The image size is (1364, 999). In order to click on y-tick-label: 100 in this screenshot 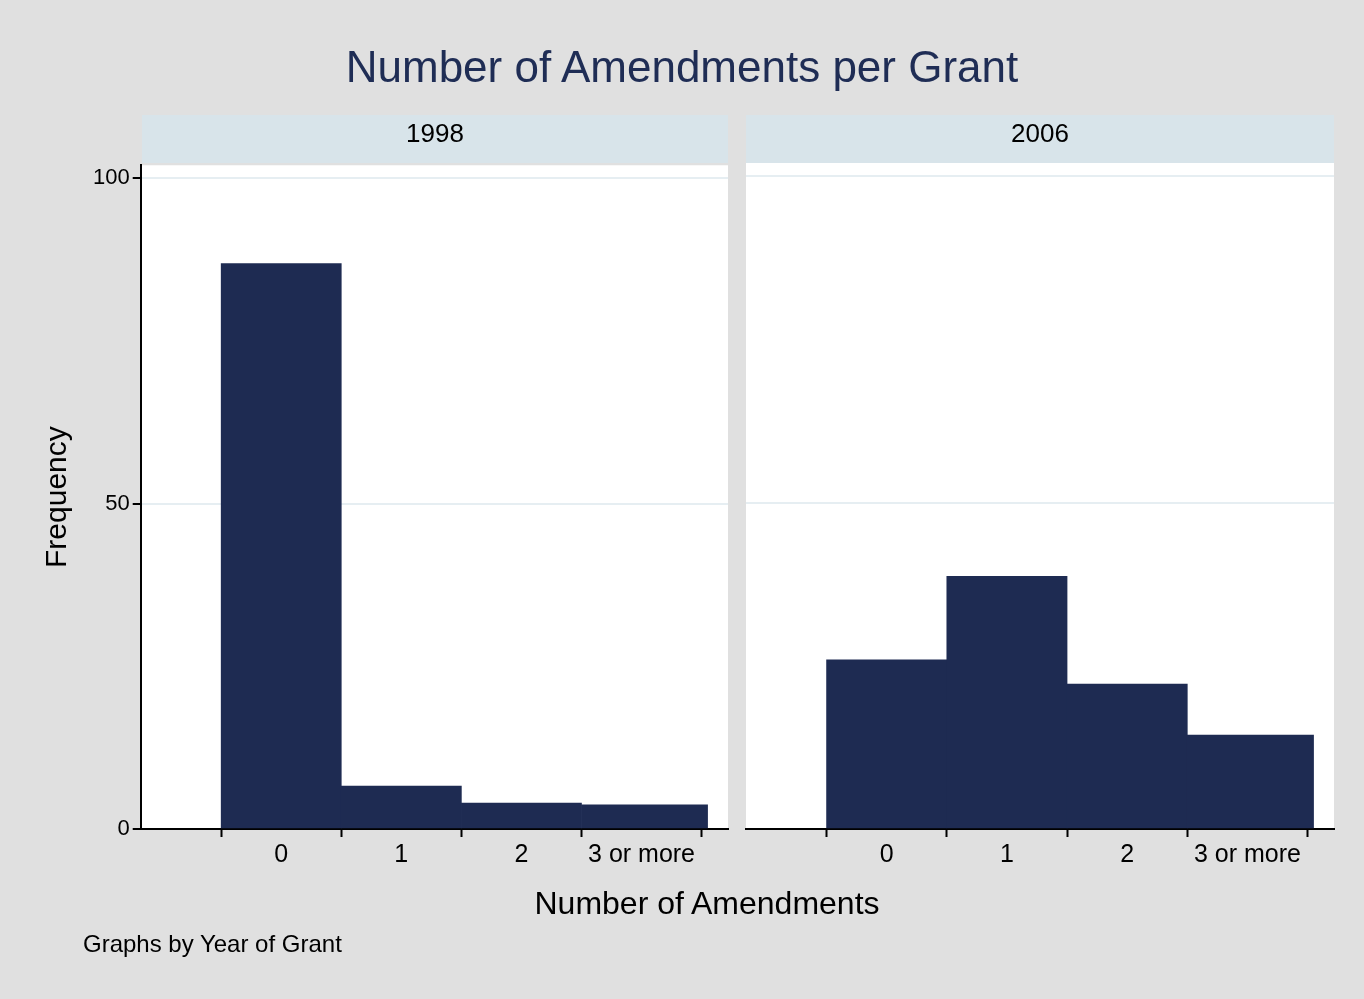, I will do `click(111, 177)`.